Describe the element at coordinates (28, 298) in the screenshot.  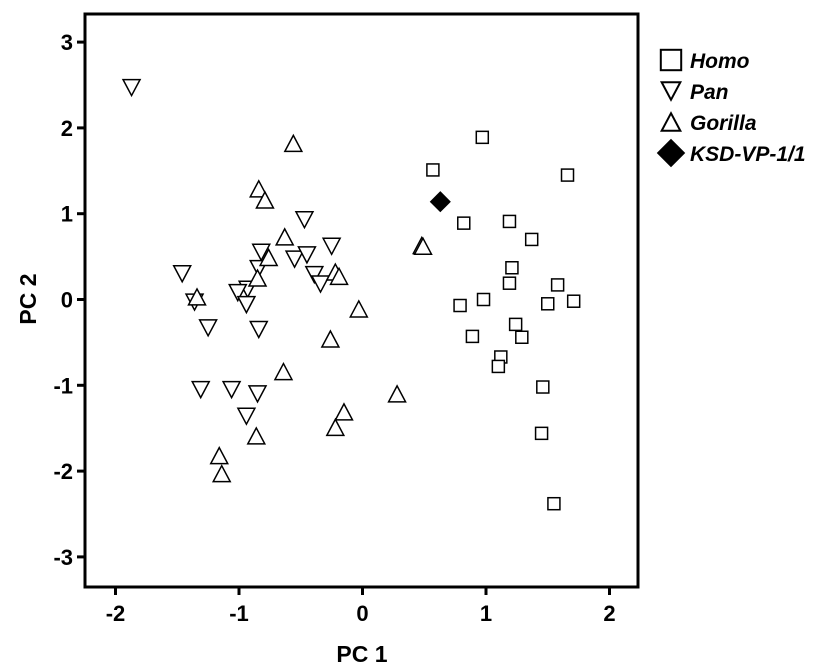
I see `y-axis-title: PC 2` at that location.